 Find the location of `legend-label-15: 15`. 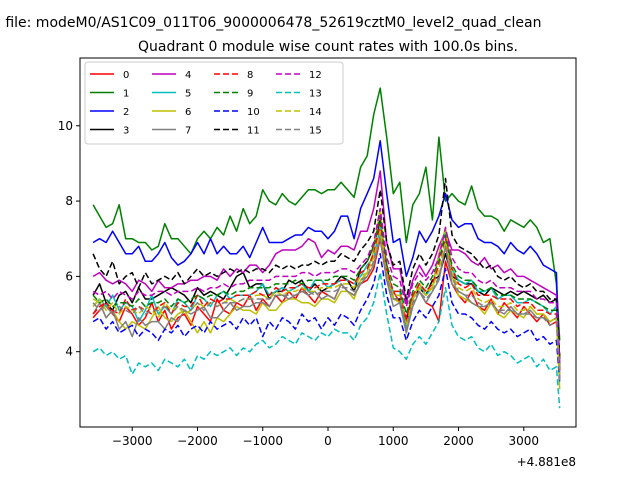

legend-label-15: 15 is located at coordinates (315, 131).